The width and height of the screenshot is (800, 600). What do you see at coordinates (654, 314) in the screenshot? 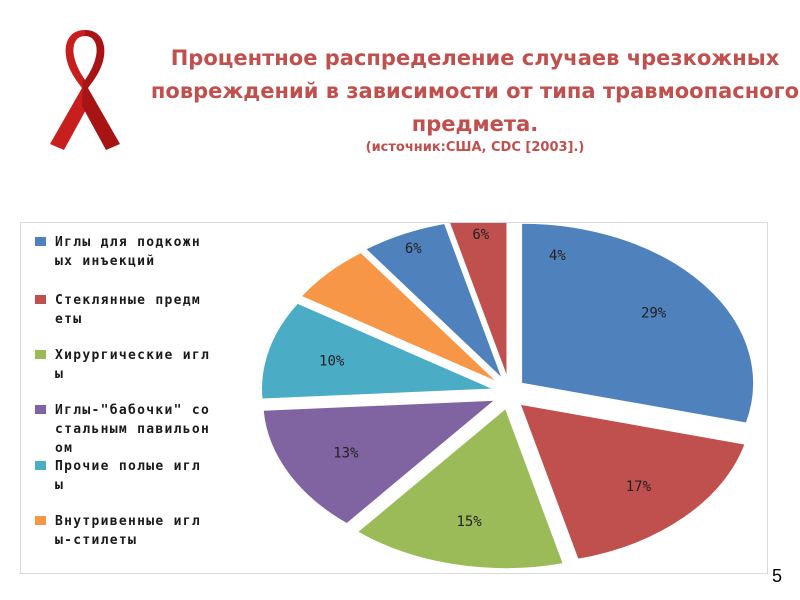
I see `slice-label: 29%` at bounding box center [654, 314].